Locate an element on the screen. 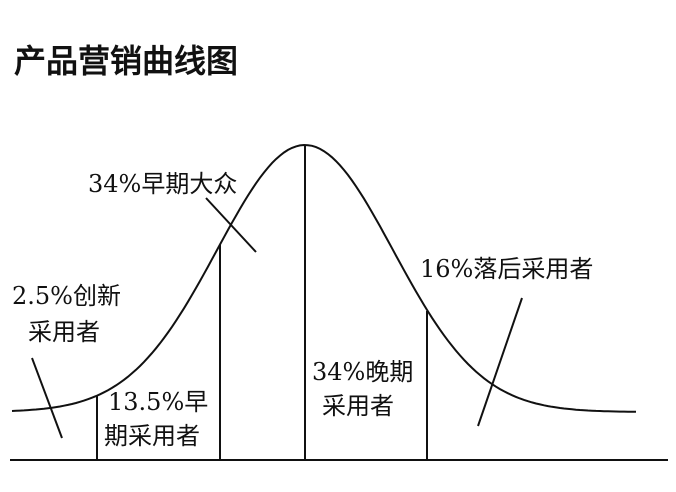 The width and height of the screenshot is (676, 492). label: 34%早期大众 is located at coordinates (162, 184).